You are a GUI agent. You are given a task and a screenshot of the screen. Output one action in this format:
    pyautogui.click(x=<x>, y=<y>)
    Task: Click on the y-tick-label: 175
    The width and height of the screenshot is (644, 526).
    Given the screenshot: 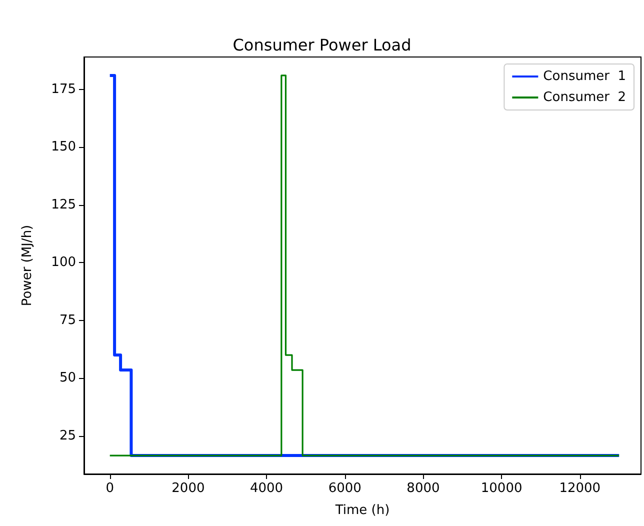 What is the action you would take?
    pyautogui.click(x=63, y=89)
    